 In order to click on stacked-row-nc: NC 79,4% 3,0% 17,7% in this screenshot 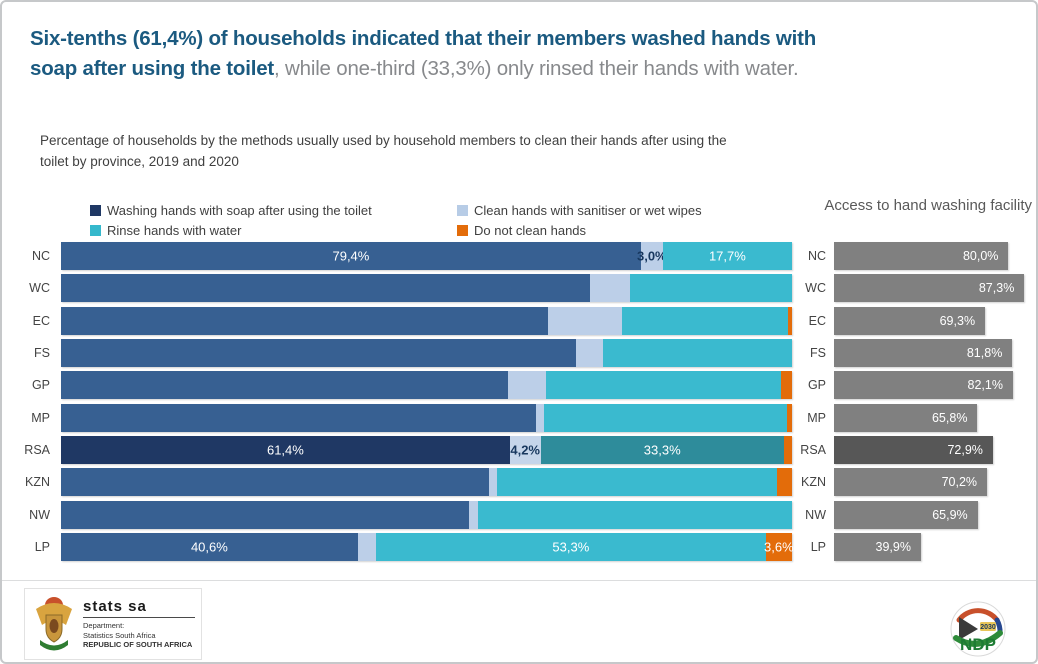, I will do `click(406, 256)`.